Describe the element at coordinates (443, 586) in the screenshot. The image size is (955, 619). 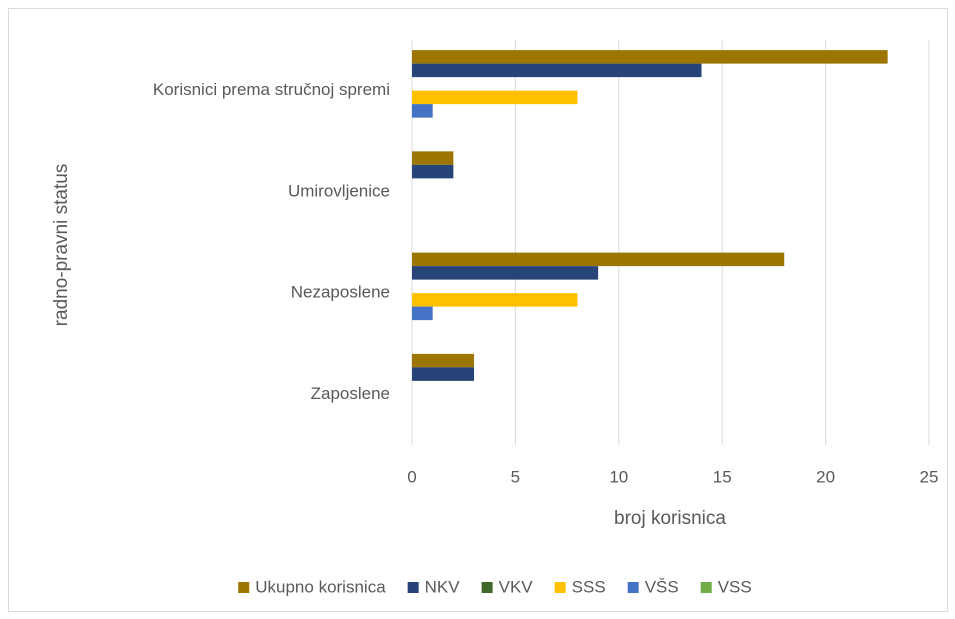
I see `legend-label: NKV` at that location.